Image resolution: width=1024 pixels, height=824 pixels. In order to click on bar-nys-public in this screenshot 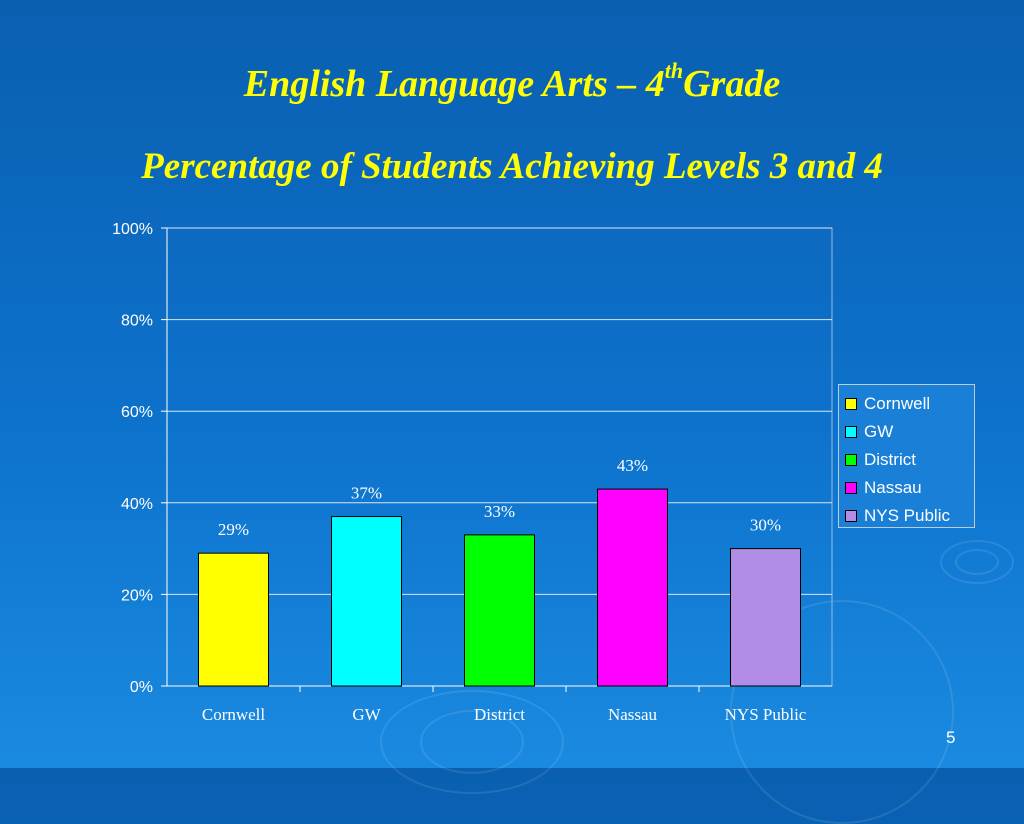, I will do `click(765, 617)`.